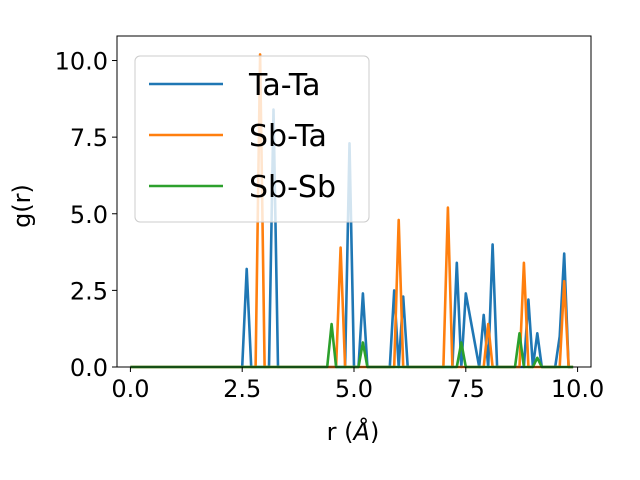  I want to click on x-tick-label: 5.0, so click(354, 389).